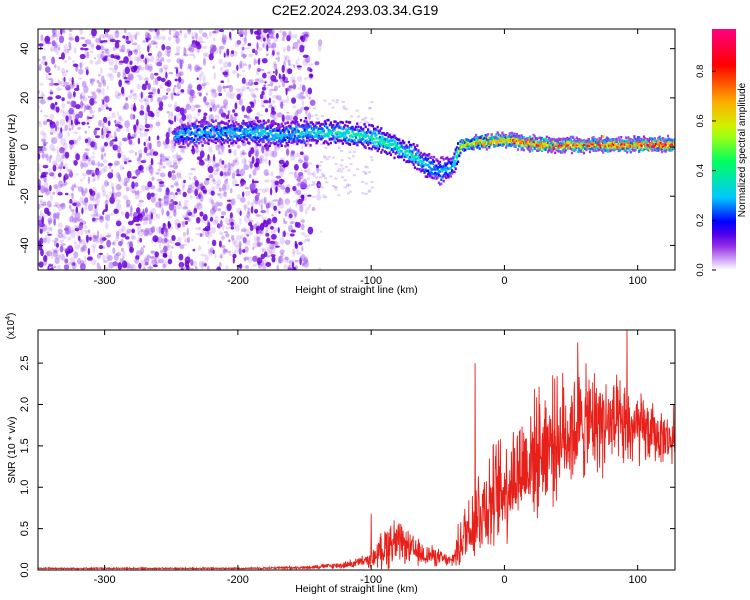 The image size is (750, 600). Describe the element at coordinates (355, 10) in the screenshot. I see `chart-title: C2E2.2024.293.03.34.G19` at that location.